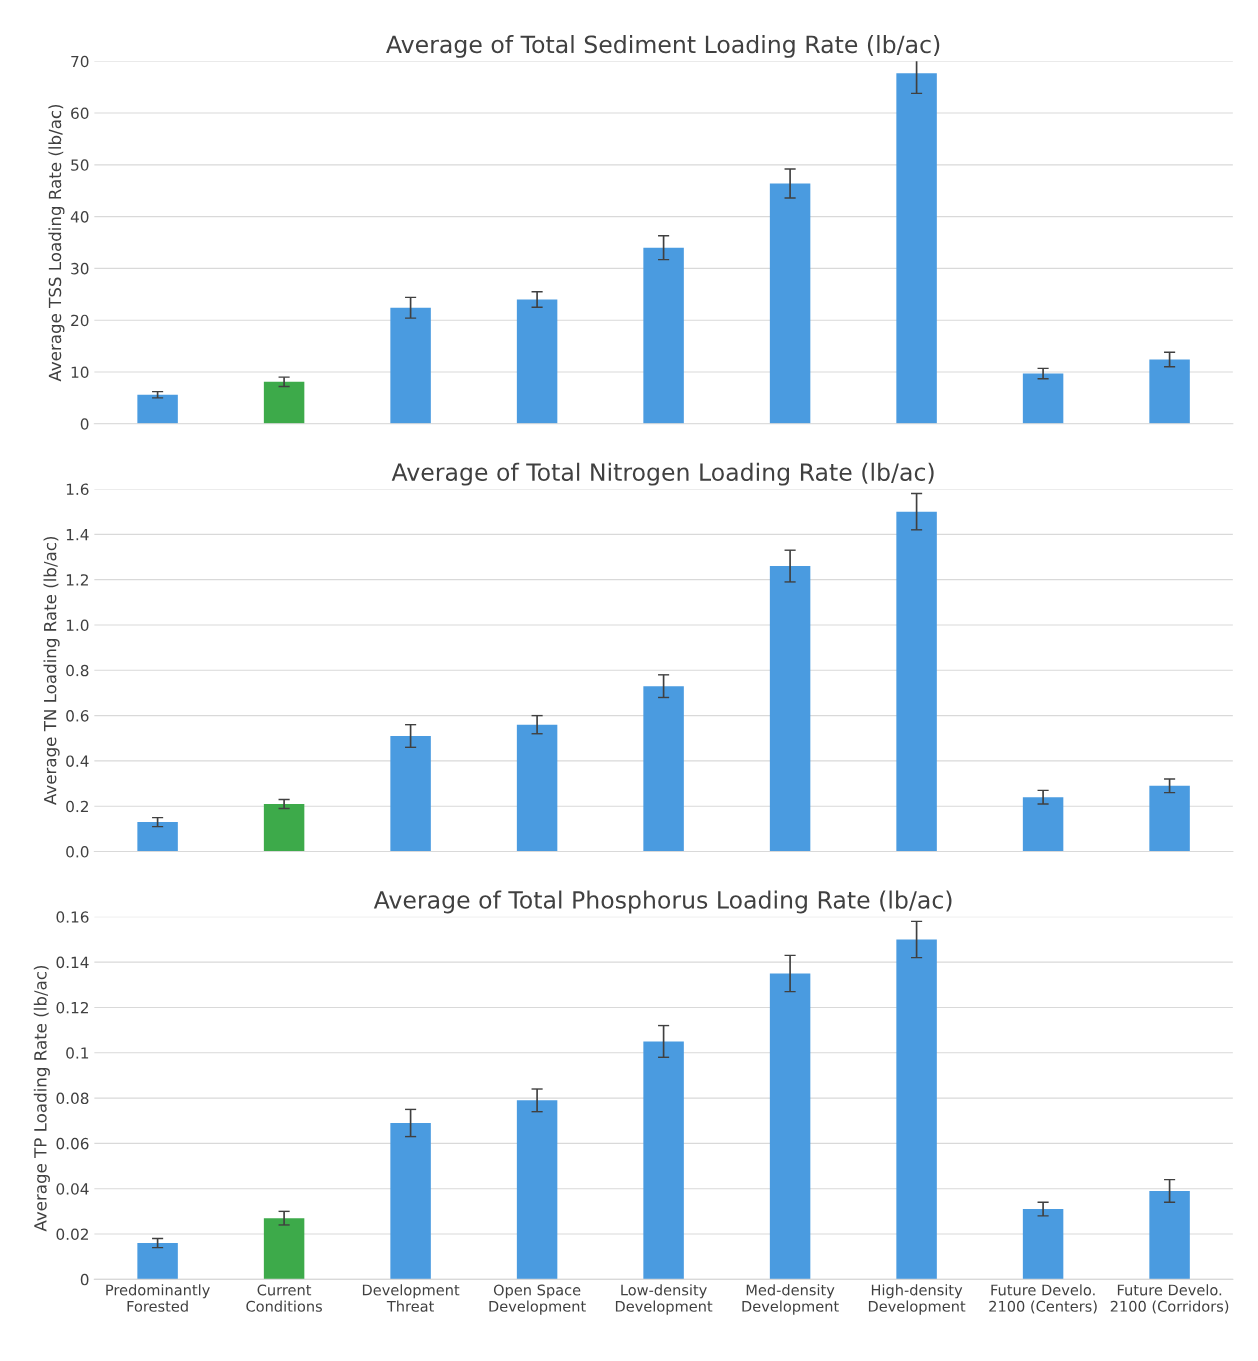 The width and height of the screenshot is (1258, 1361). What do you see at coordinates (790, 1299) in the screenshot?
I see `x-tick-label: Med-density Development` at bounding box center [790, 1299].